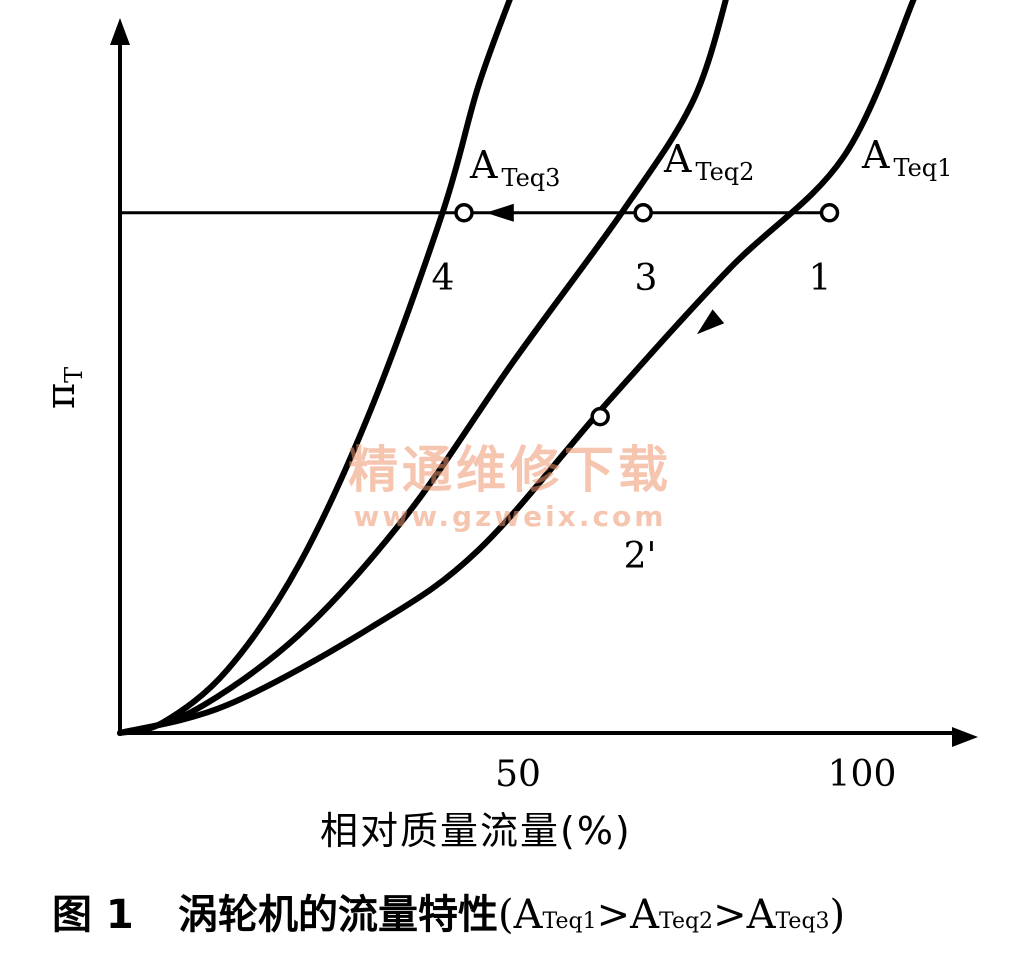  I want to click on x-axis-label: 相对质量流量(%), so click(476, 831).